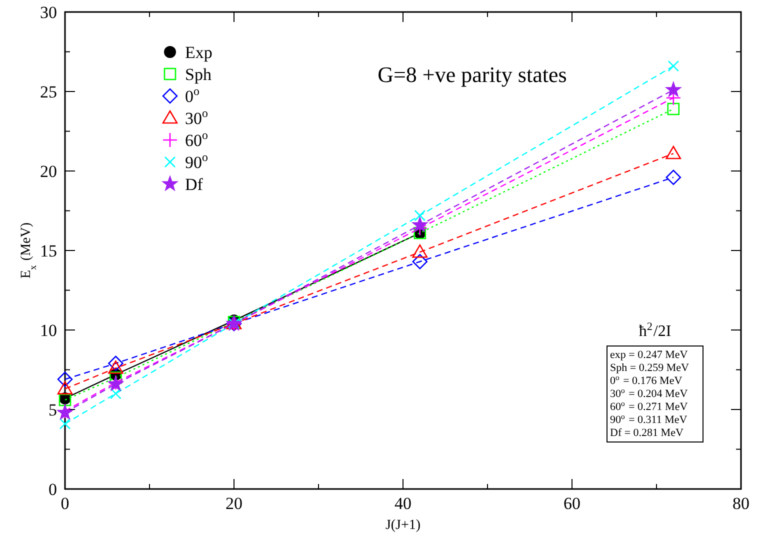 This screenshot has height=536, width=758. I want to click on legend-label: 0$^{o}$, so click(192, 95).